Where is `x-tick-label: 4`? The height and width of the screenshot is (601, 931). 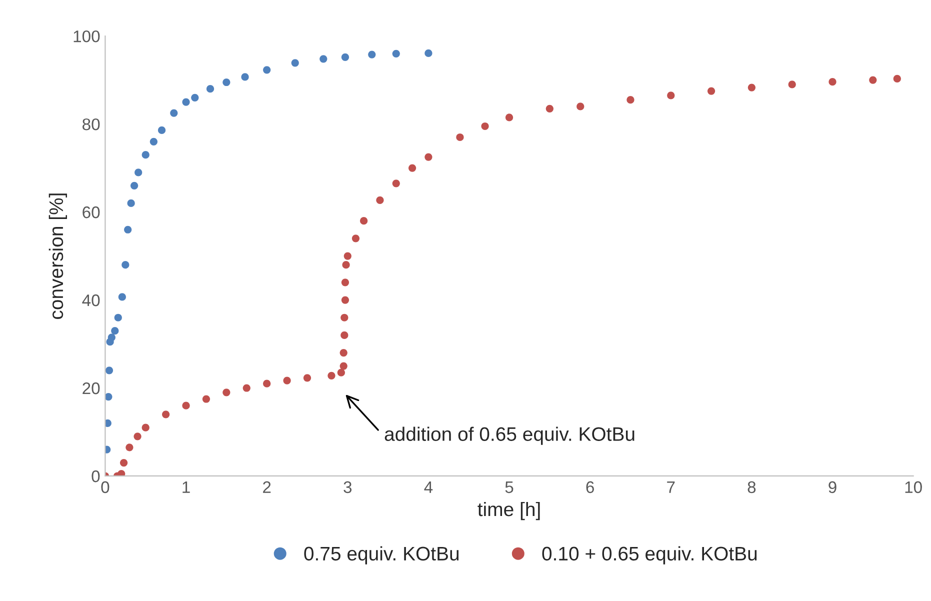 x-tick-label: 4 is located at coordinates (428, 487).